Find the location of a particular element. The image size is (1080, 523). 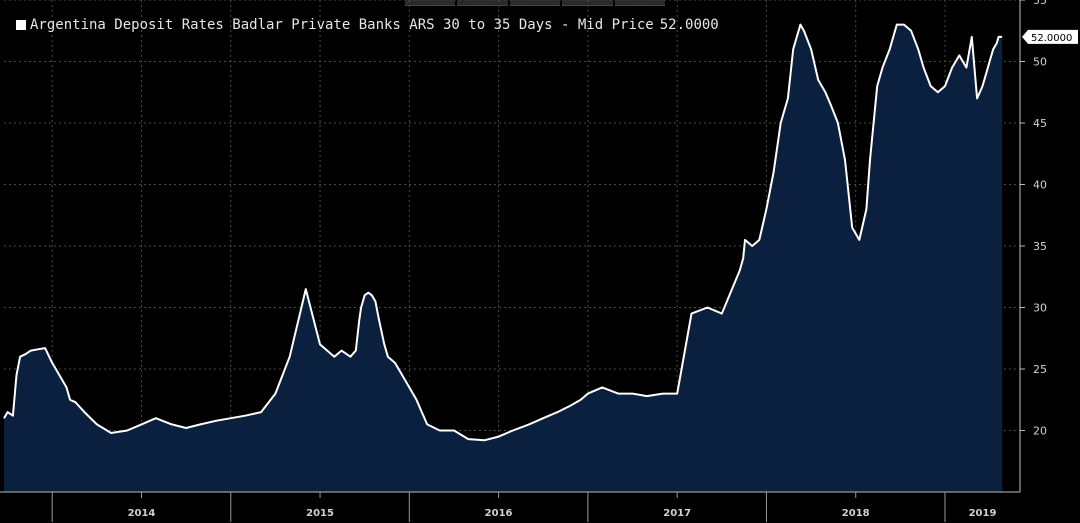

x-tick-label: 2015 is located at coordinates (320, 513).